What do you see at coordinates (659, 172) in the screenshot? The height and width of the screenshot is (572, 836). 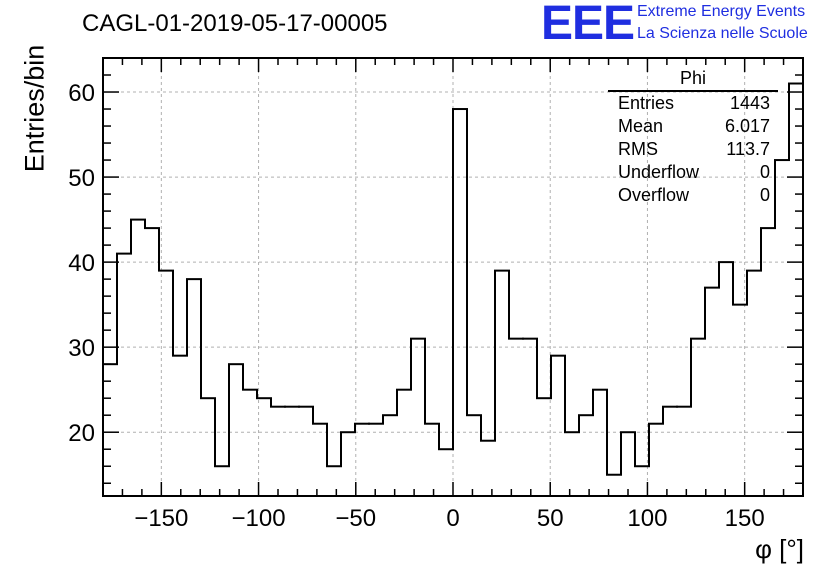 I see `stats-label: Underflow` at bounding box center [659, 172].